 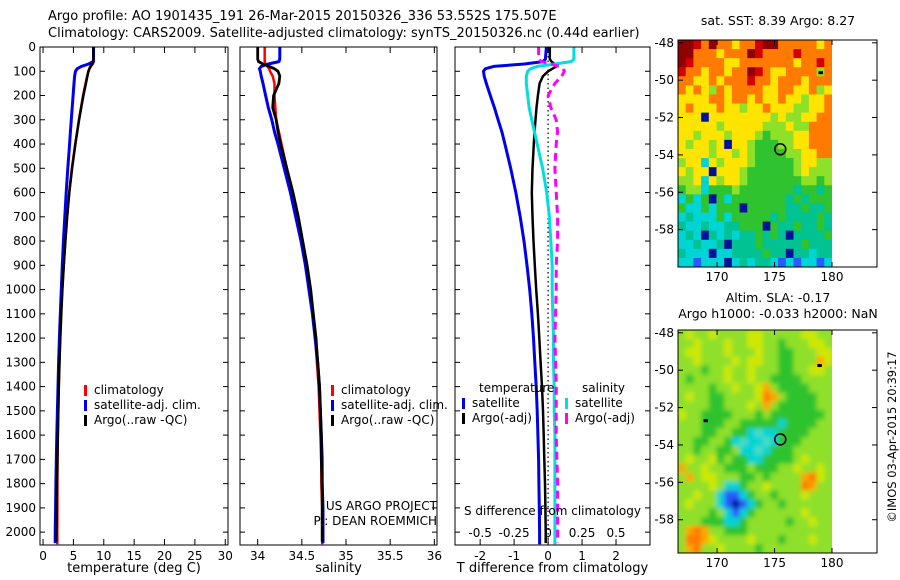 What do you see at coordinates (24, 217) in the screenshot?
I see `svg-text: 700` at bounding box center [24, 217].